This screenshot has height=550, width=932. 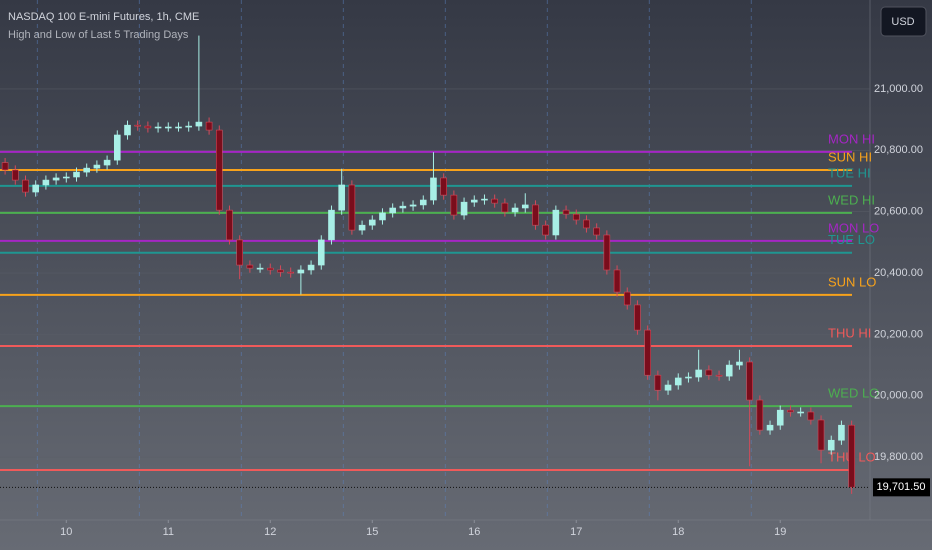 I want to click on x-tick-label: 19, so click(x=780, y=532).